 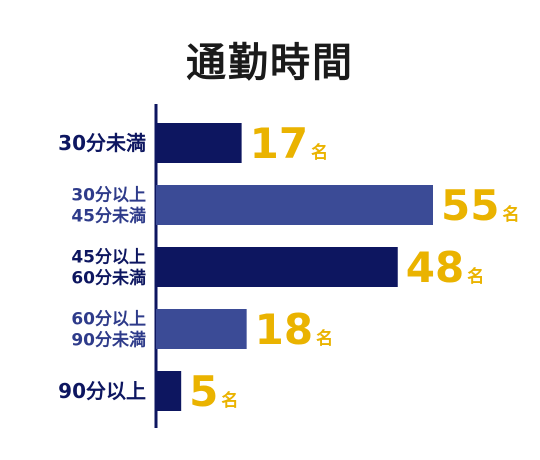 I want to click on category-label: 90分以上, so click(x=102, y=391).